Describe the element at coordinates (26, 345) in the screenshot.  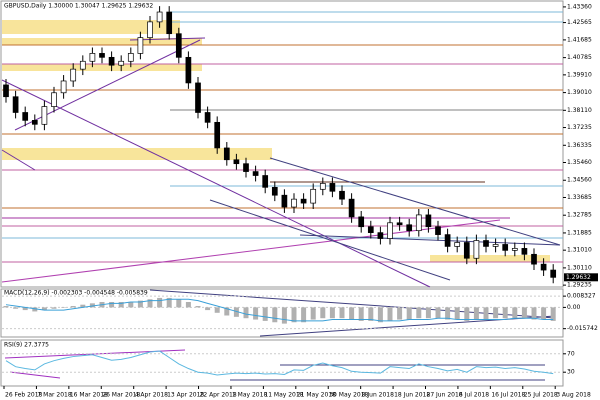
I see `rsi-title: RSI(9) 27.3775` at that location.